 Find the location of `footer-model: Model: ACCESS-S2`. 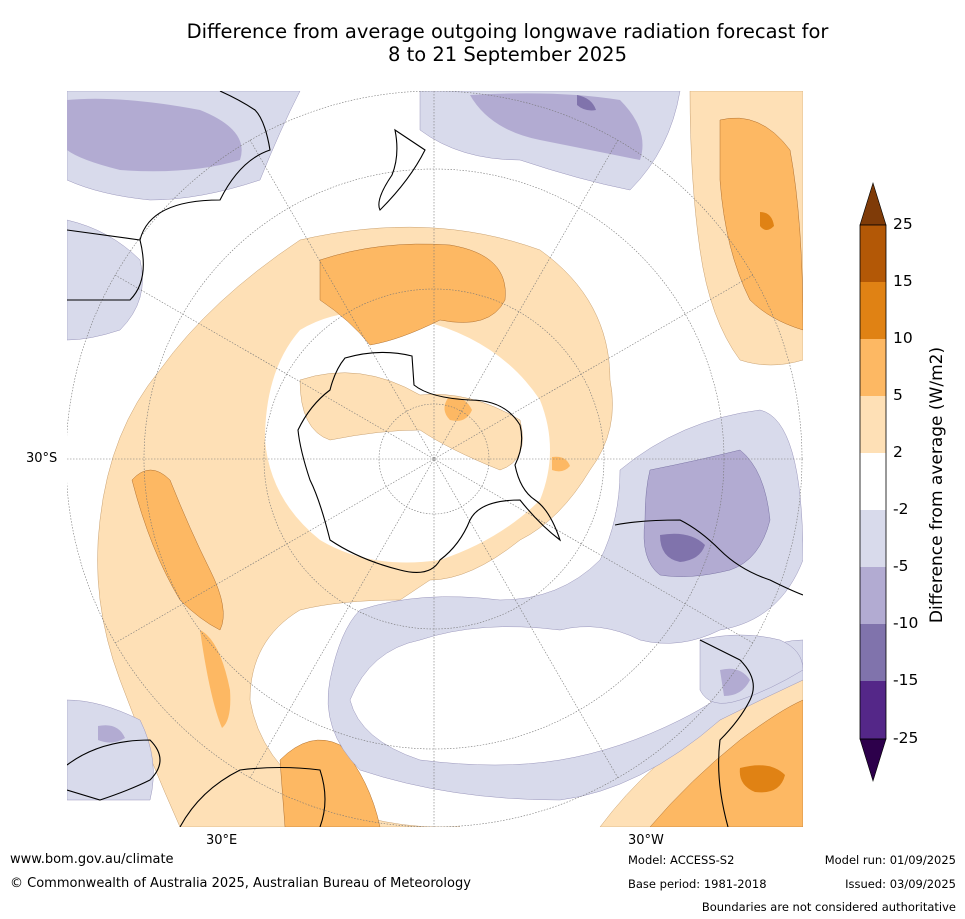

footer-model: Model: ACCESS-S2 is located at coordinates (681, 860).